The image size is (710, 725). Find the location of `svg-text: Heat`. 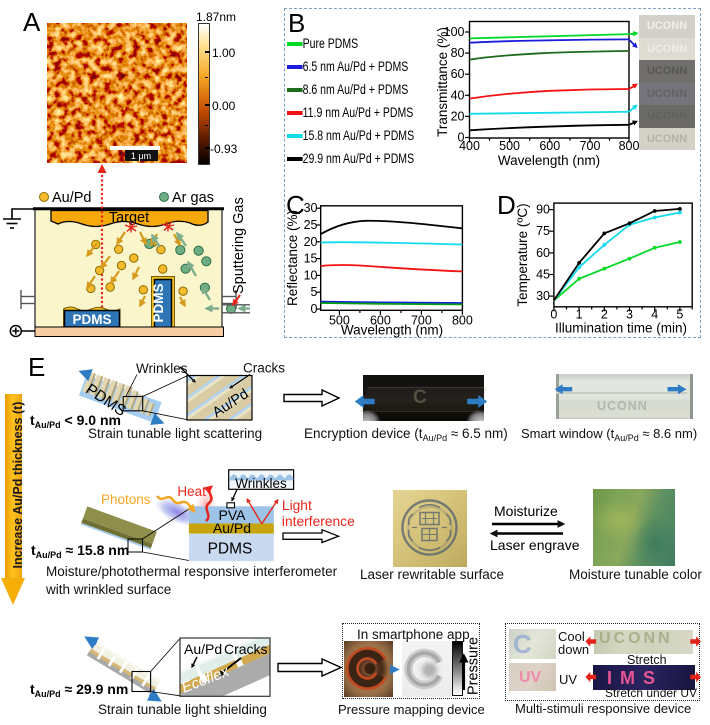

svg-text: Heat is located at coordinates (191, 491).